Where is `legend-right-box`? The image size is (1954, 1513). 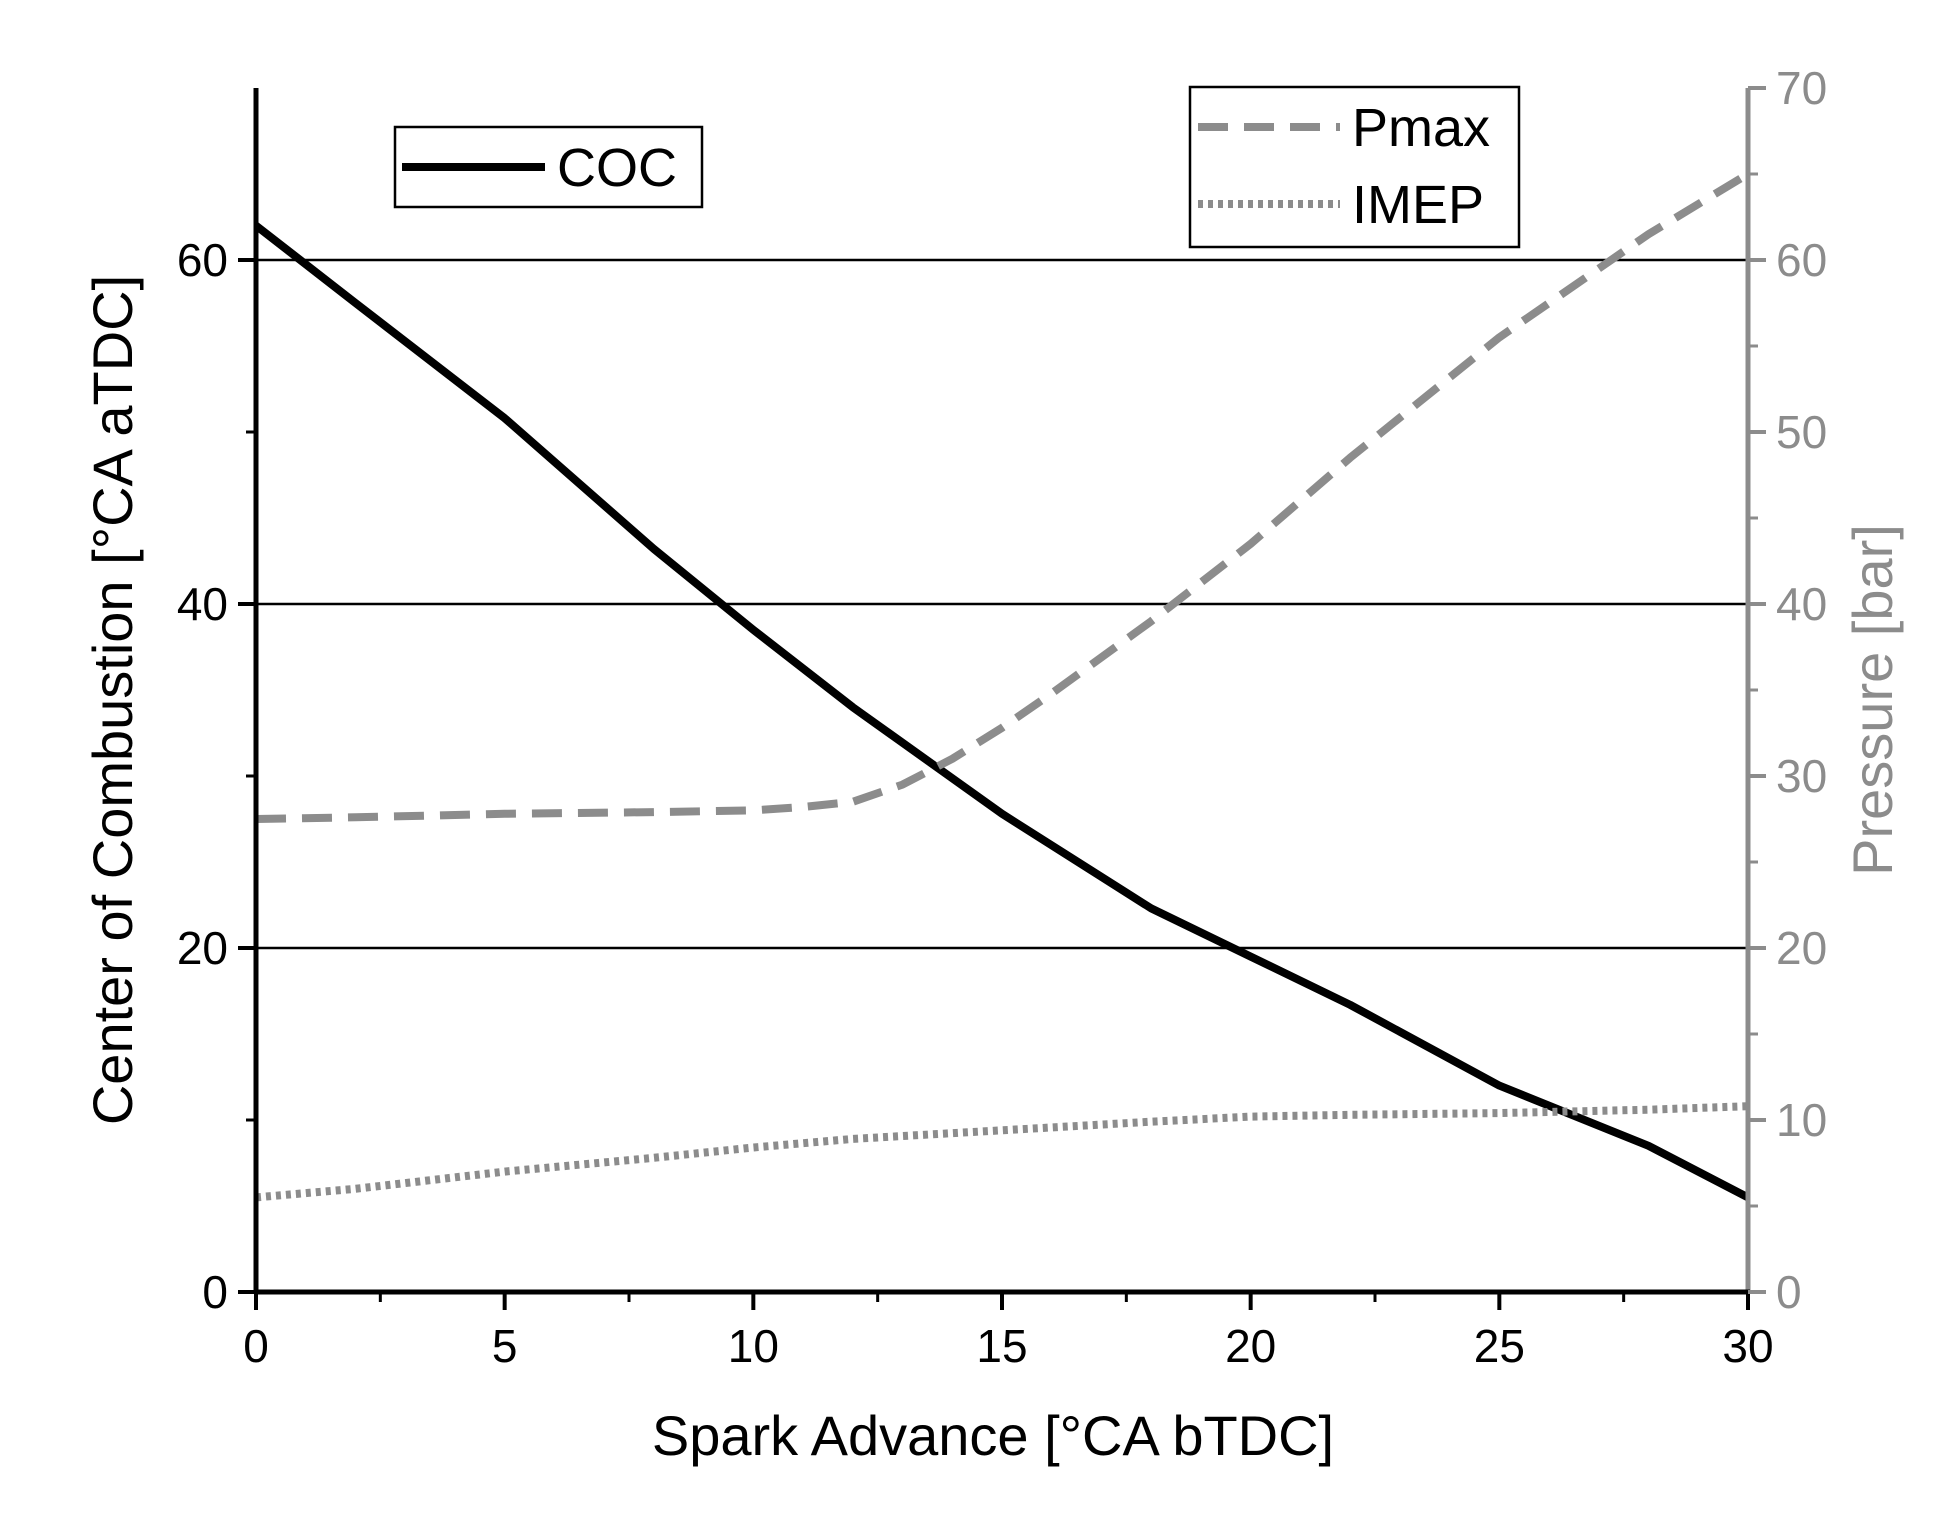
legend-right-box is located at coordinates (1354, 167).